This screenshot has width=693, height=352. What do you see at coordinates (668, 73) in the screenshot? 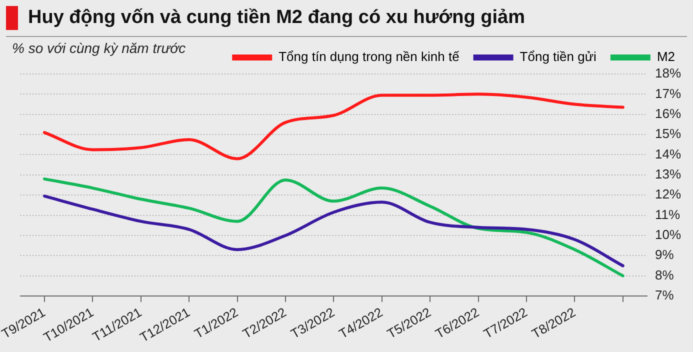
I see `y-tick-label: 18%` at bounding box center [668, 73].